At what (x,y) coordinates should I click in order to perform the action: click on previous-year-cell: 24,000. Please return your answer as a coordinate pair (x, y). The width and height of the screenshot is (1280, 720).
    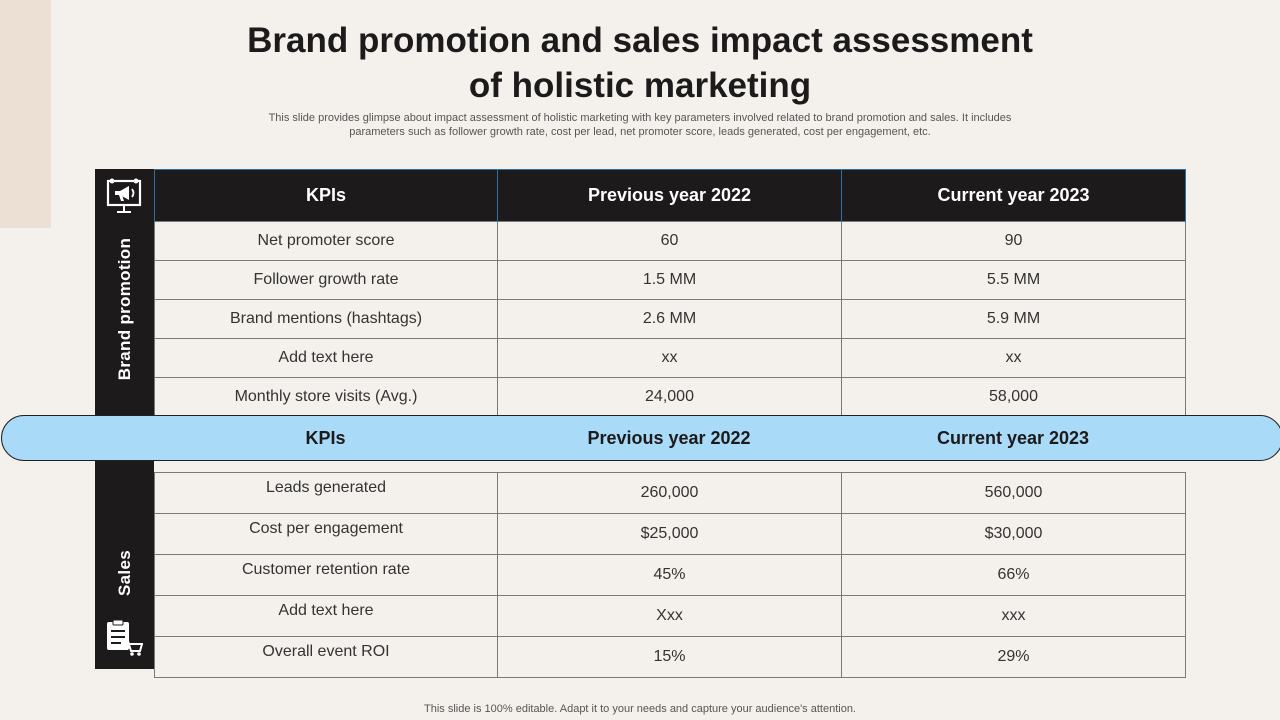
    Looking at the image, I should click on (669, 397).